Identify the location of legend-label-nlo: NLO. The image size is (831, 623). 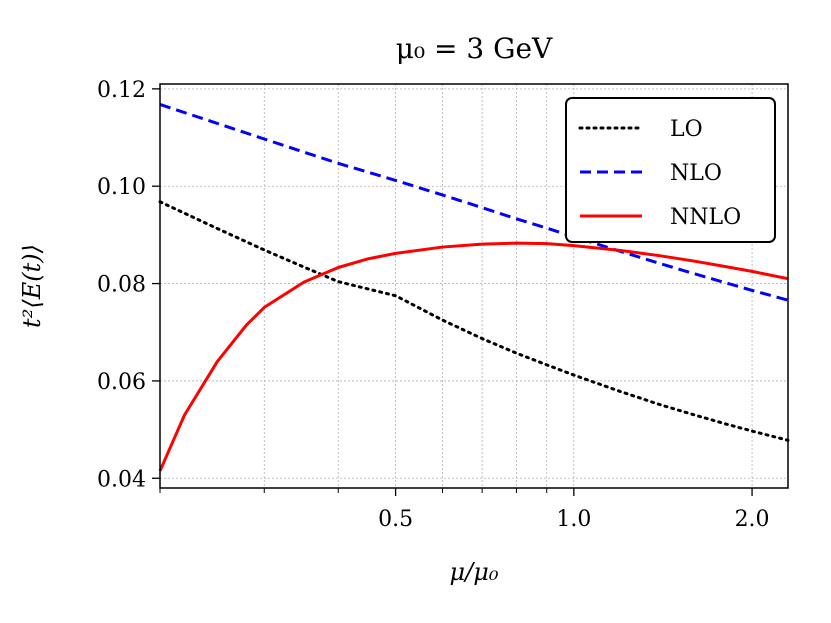
(696, 173).